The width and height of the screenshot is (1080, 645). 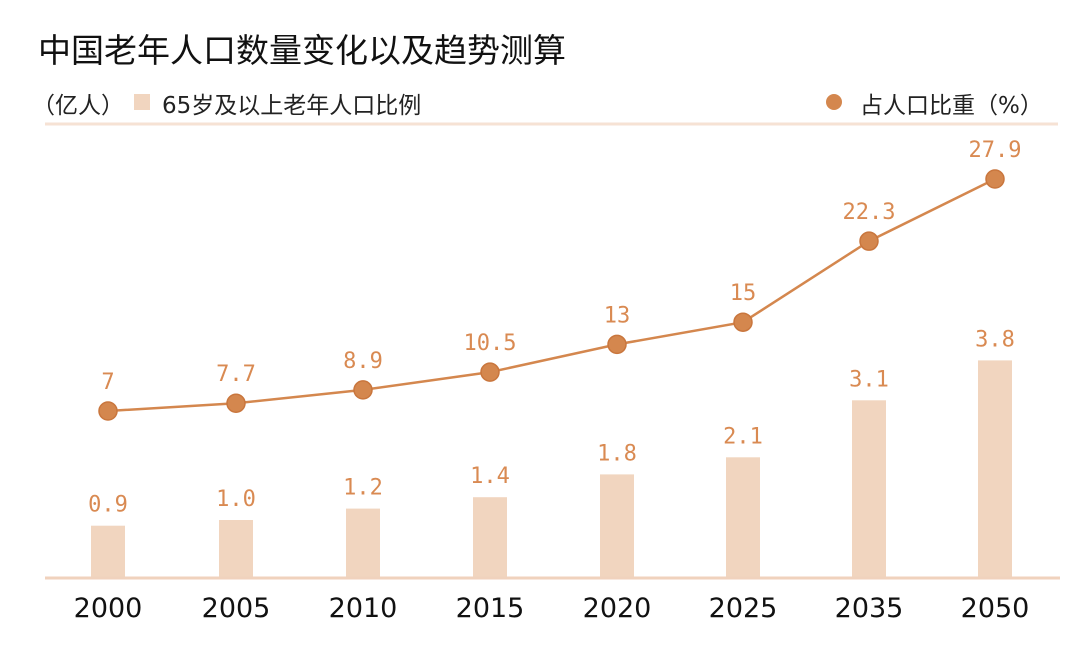 What do you see at coordinates (236, 499) in the screenshot?
I see `bar-label-2005: 1.0` at bounding box center [236, 499].